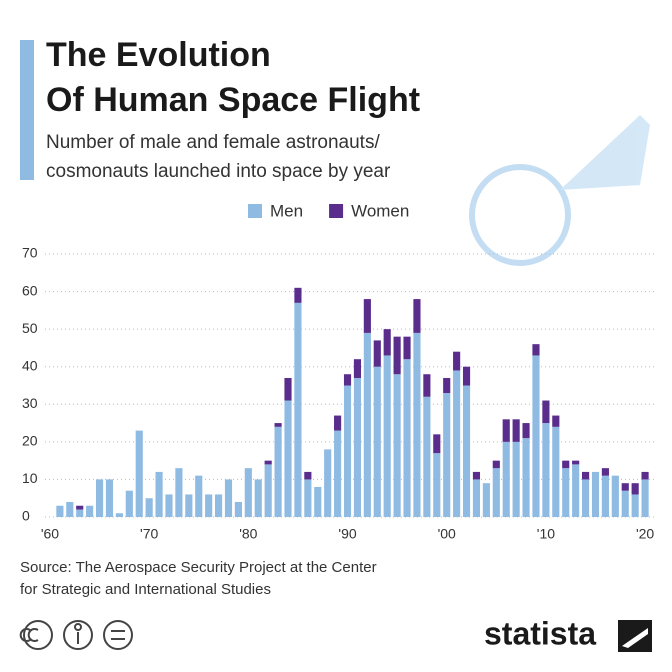 This screenshot has height=672, width=672. I want to click on title-line: The Evolution, so click(158, 55).